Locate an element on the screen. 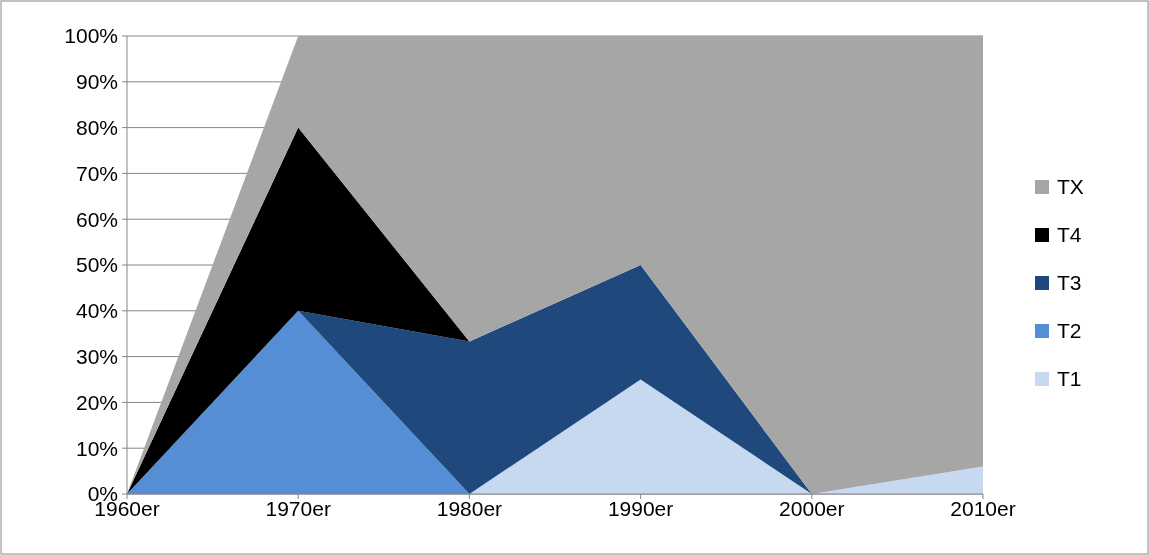 The height and width of the screenshot is (555, 1149). y-tick-label: 70% is located at coordinates (96, 173).